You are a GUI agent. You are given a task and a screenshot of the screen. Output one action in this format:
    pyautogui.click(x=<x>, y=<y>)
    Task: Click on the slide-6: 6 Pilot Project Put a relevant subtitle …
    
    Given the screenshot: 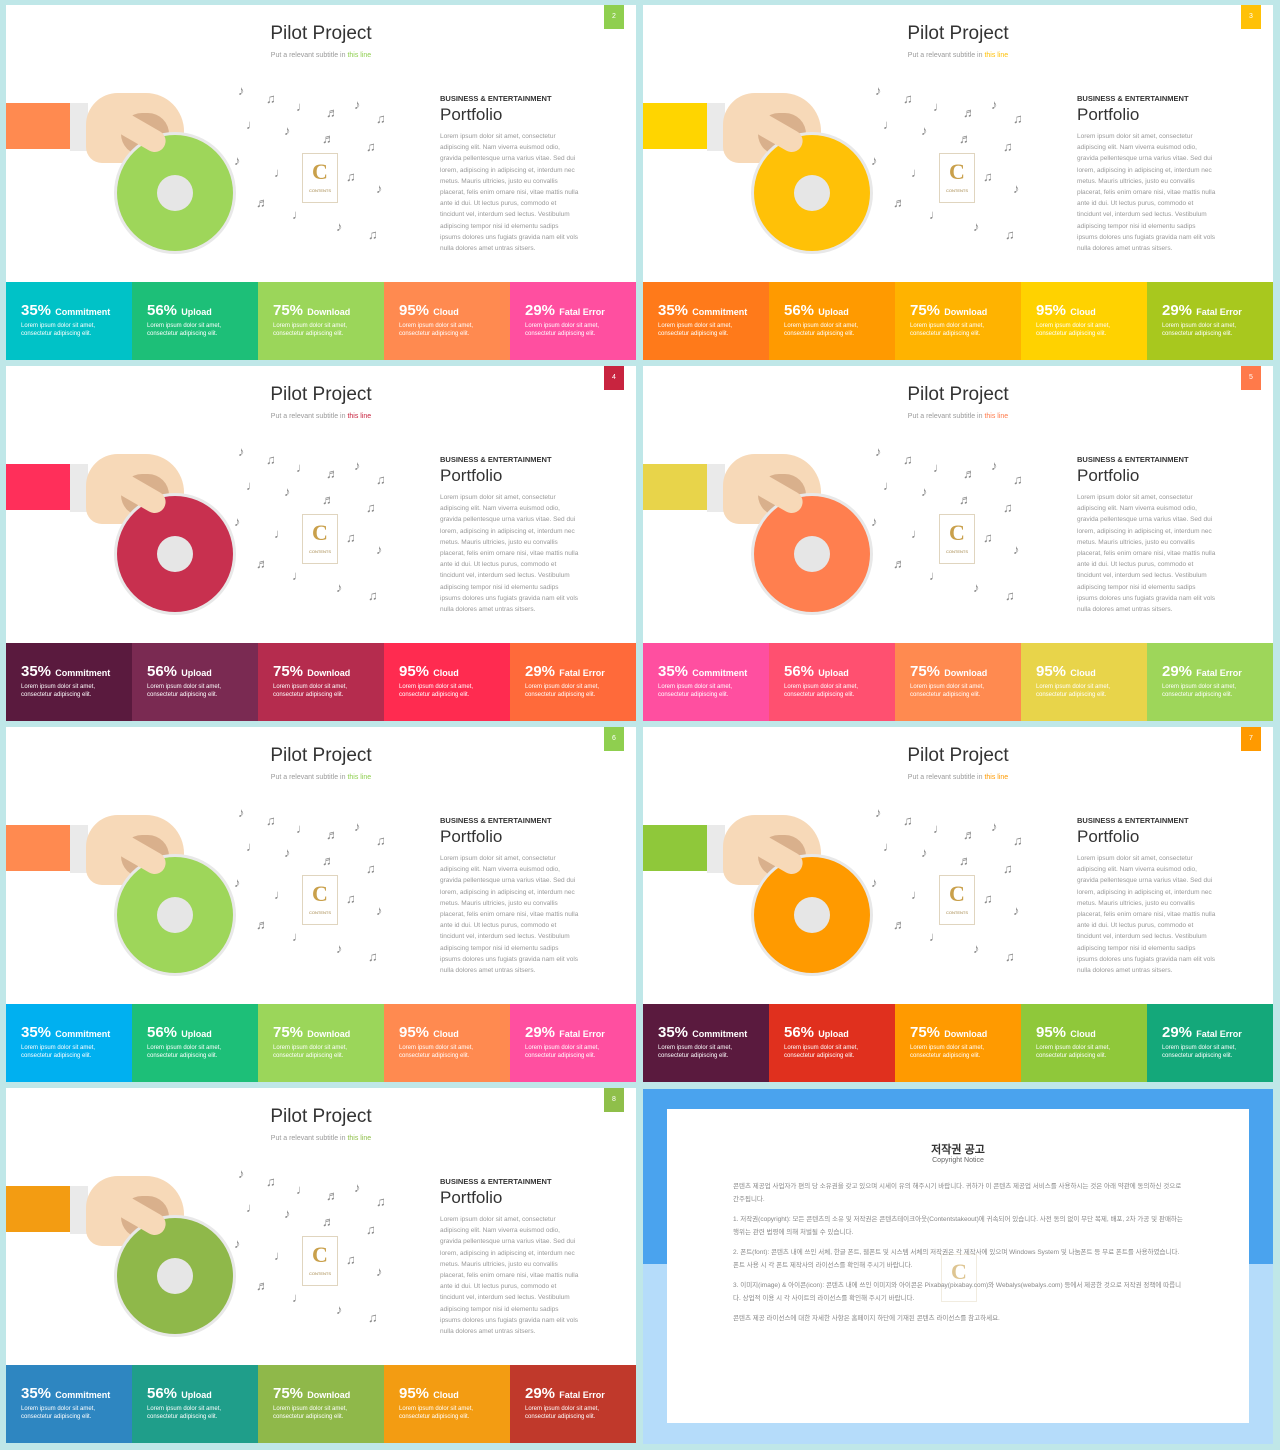 What is the action you would take?
    pyautogui.click(x=321, y=904)
    